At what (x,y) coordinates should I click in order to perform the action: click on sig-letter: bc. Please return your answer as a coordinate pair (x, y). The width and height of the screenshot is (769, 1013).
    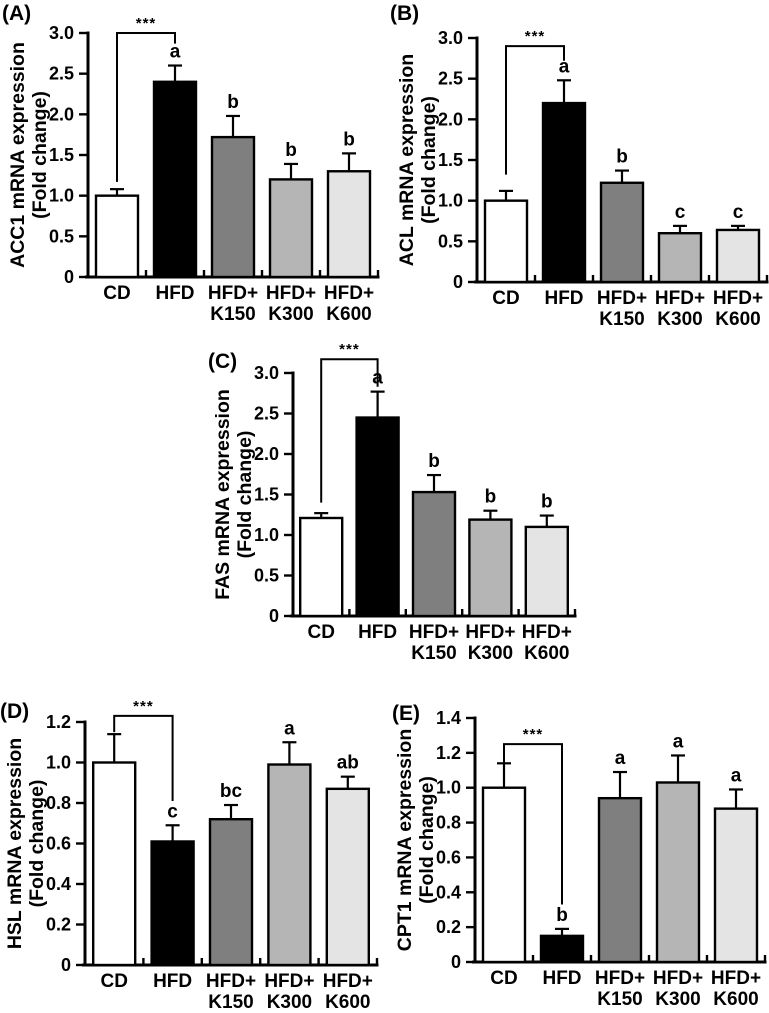
    Looking at the image, I should click on (231, 791).